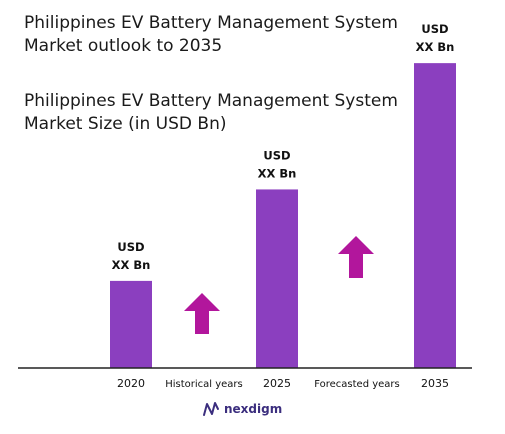 The height and width of the screenshot is (434, 505). What do you see at coordinates (253, 409) in the screenshot?
I see `brand-name: nexdigm` at bounding box center [253, 409].